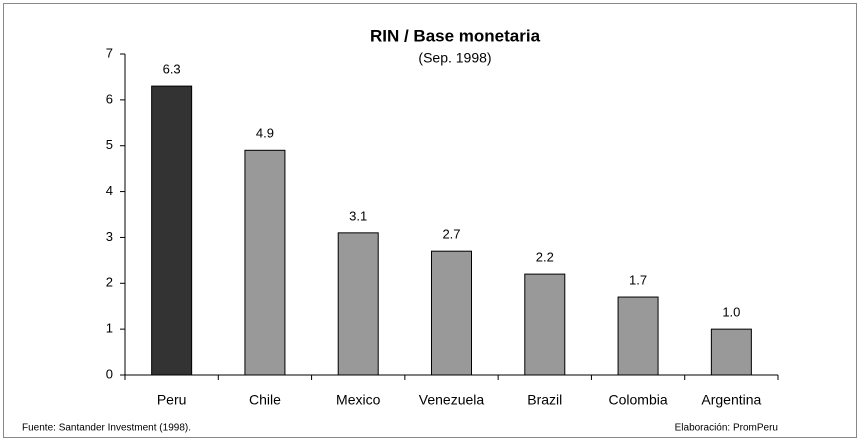  What do you see at coordinates (726, 428) in the screenshot?
I see `credit-note: Elaboración: PromPeru` at bounding box center [726, 428].